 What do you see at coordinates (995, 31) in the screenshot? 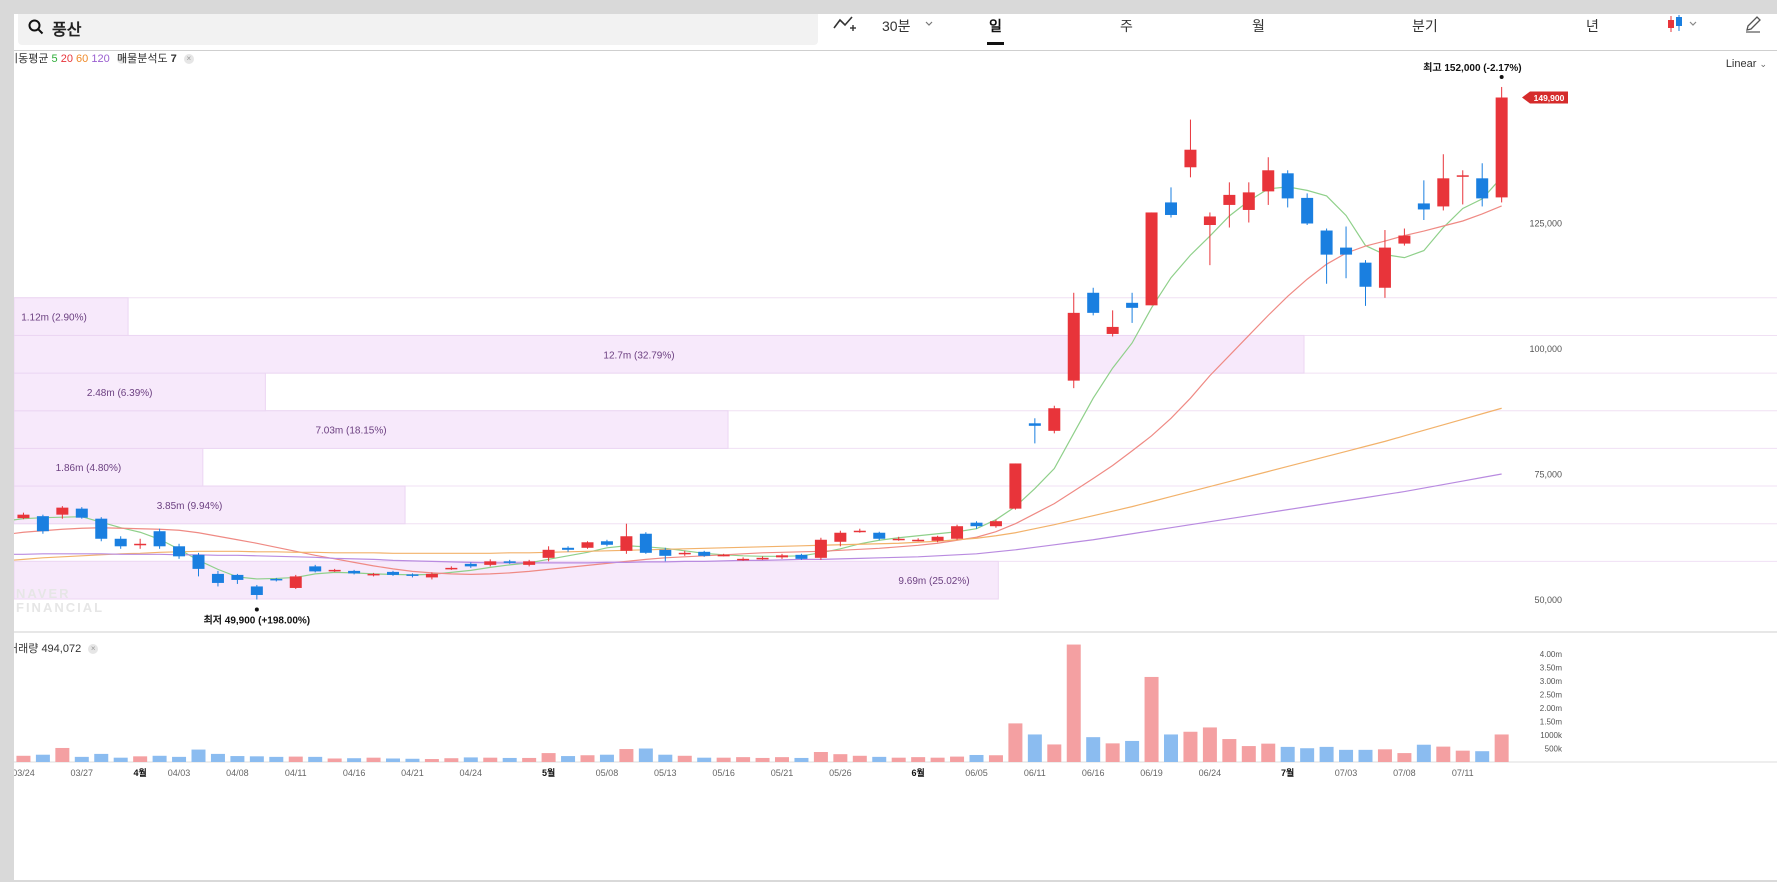
I see `tab-day: 일` at bounding box center [995, 31].